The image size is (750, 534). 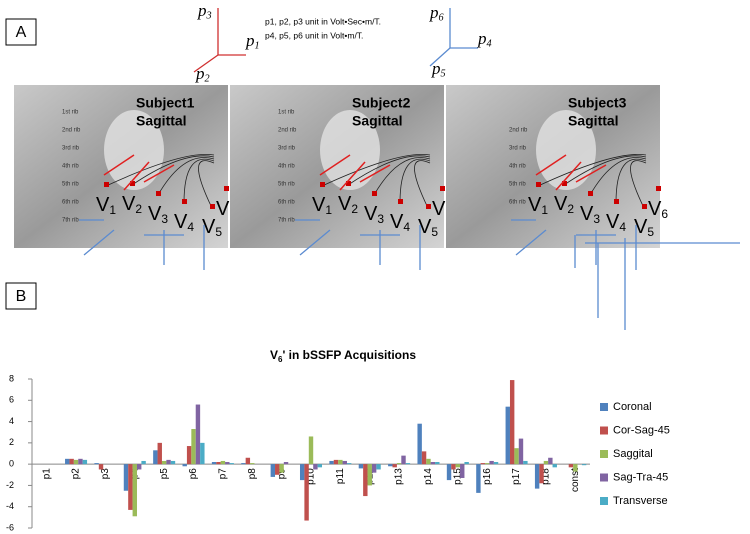 What do you see at coordinates (281, 474) in the screenshot?
I see `x-tick-label: p9` at bounding box center [281, 474].